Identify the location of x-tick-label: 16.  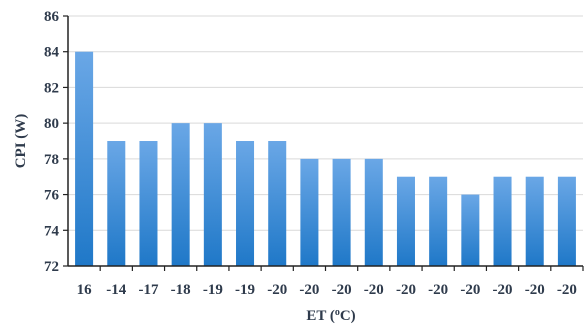
(85, 290).